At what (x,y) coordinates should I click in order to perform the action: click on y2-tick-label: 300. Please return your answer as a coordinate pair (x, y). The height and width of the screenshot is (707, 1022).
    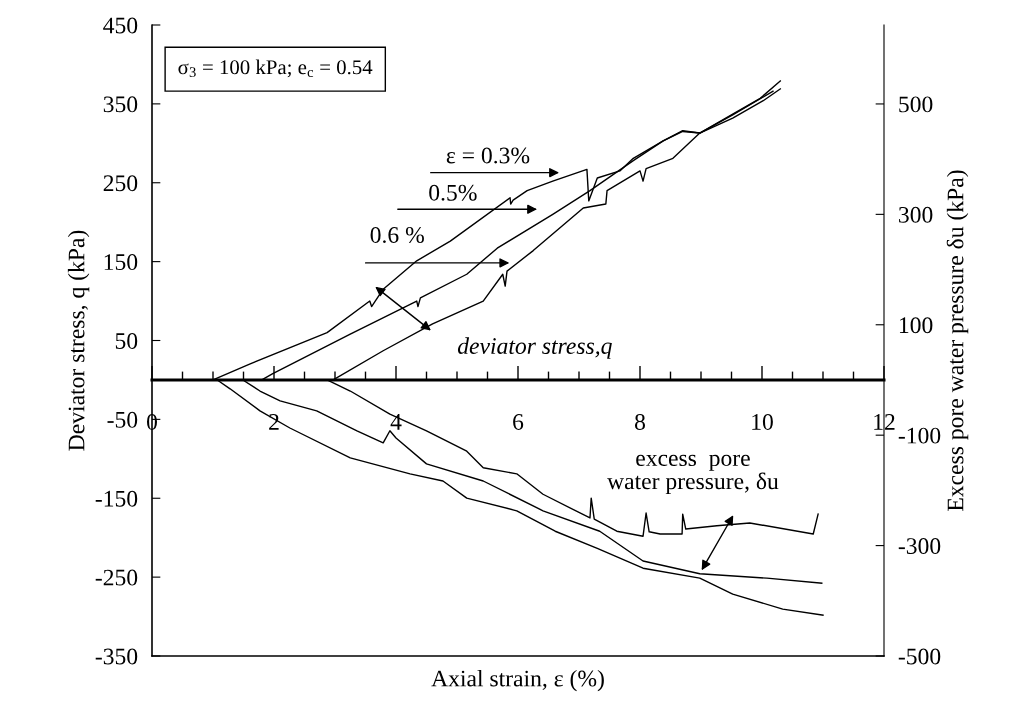
    Looking at the image, I should click on (916, 214).